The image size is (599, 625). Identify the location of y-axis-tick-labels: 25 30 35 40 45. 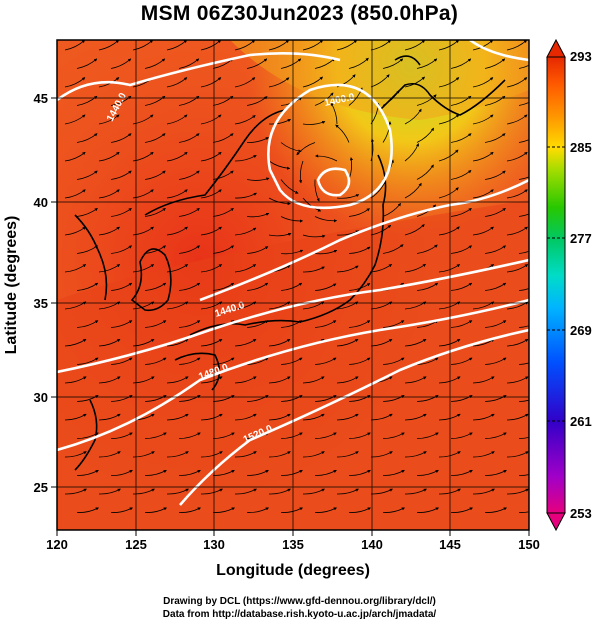
(41, 293).